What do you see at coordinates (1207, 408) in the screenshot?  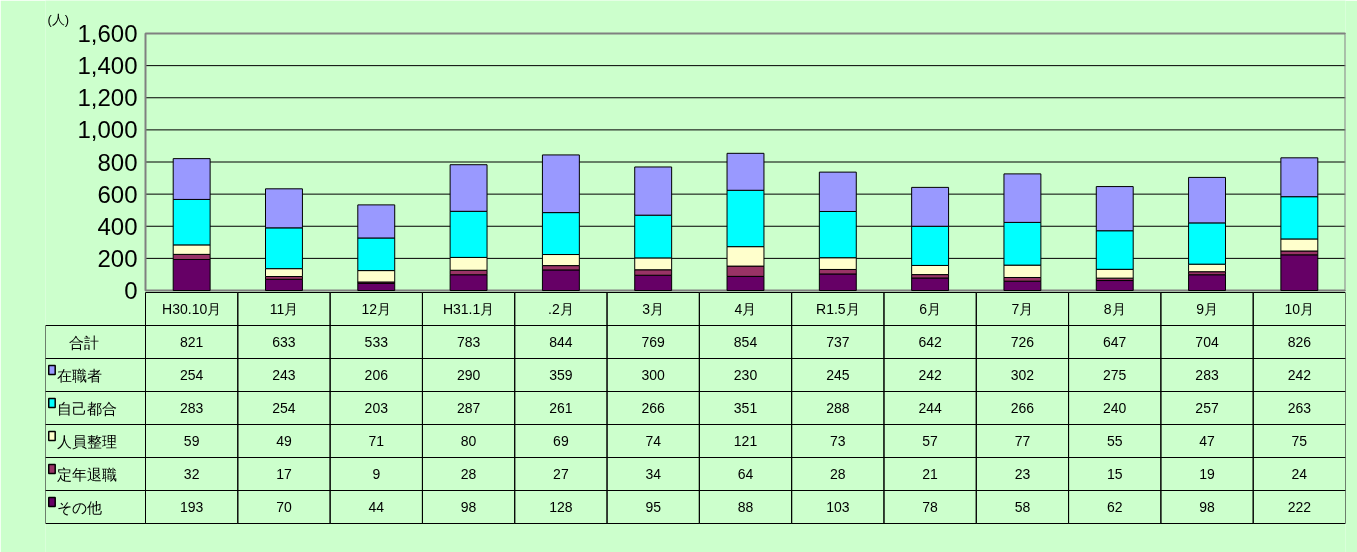 I see `data-label: 257` at bounding box center [1207, 408].